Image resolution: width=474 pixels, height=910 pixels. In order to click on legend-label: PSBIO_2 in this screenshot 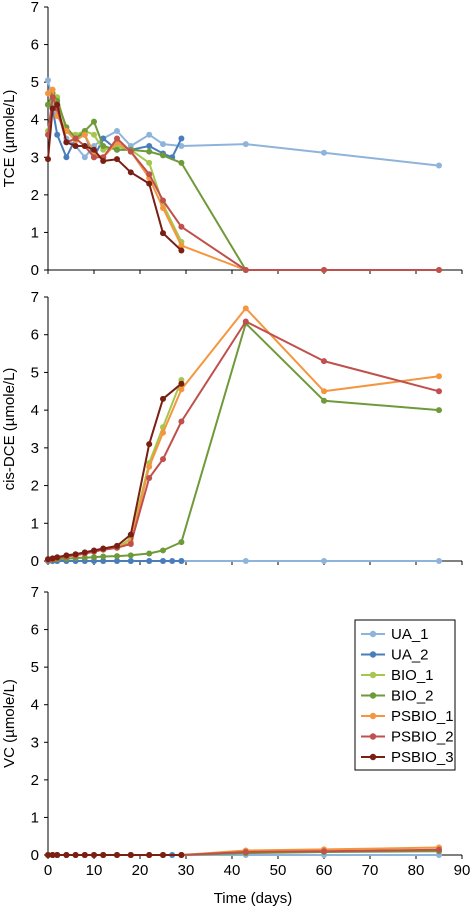, I will do `click(422, 737)`.